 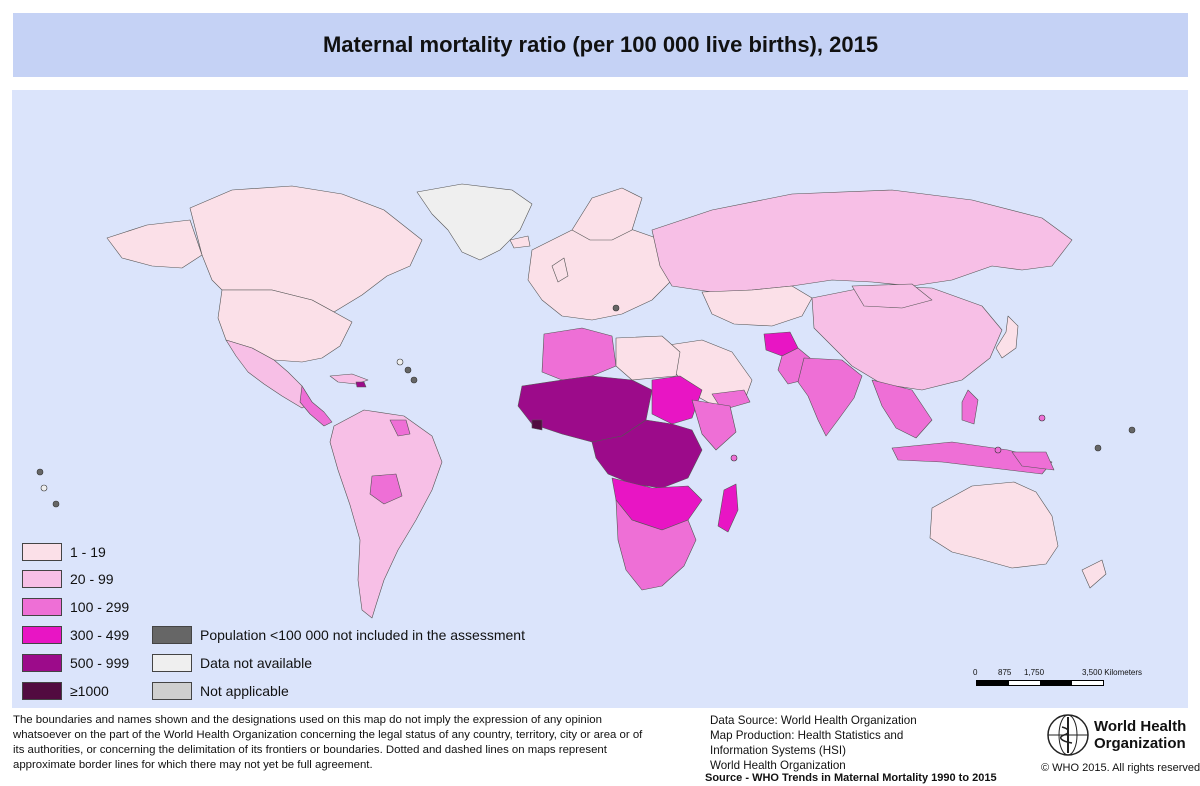 What do you see at coordinates (677, 400) in the screenshot?
I see `region-sudan` at bounding box center [677, 400].